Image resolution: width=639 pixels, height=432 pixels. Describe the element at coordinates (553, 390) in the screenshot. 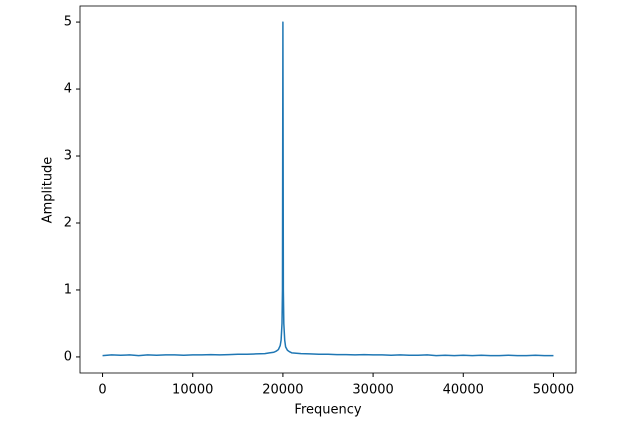

I see `x-tick-label: 50000` at that location.